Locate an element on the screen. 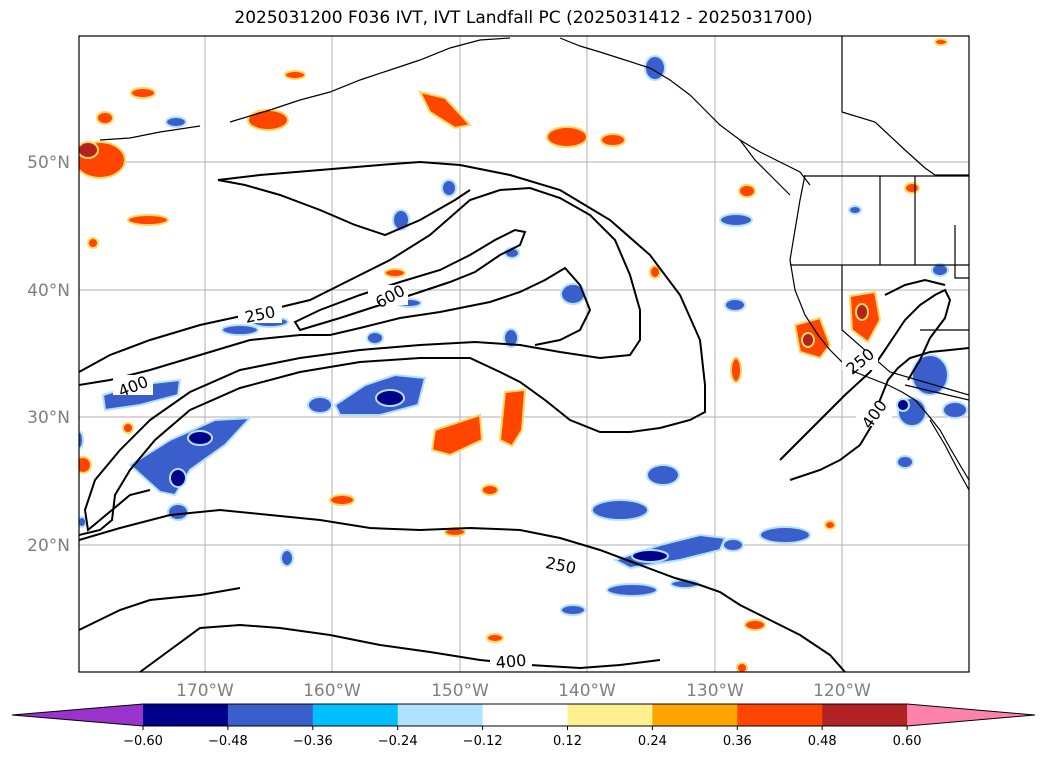 This screenshot has height=765, width=1047. longitude-labels: 170°W 160°W 150°W 140°W 130°W 120°W is located at coordinates (523, 691).